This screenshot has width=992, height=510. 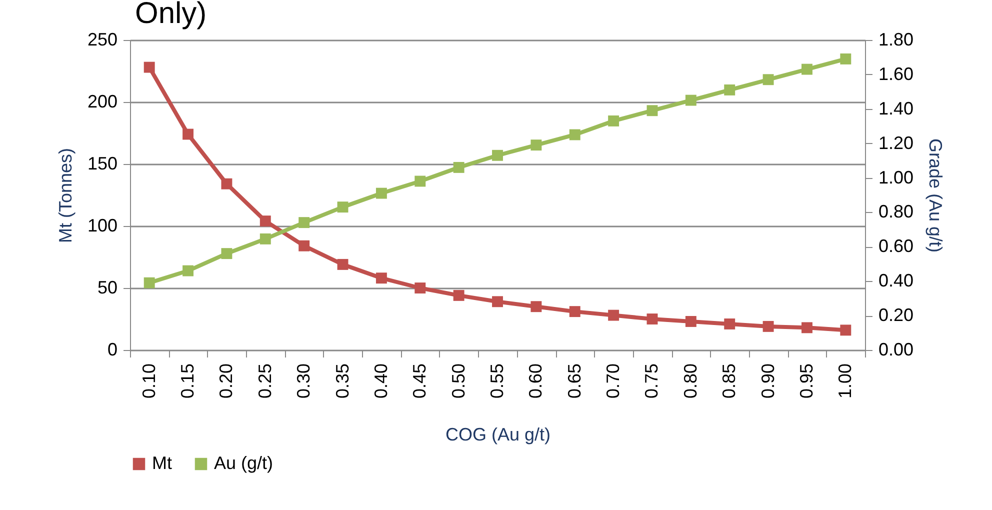 What do you see at coordinates (497, 381) in the screenshot?
I see `x-tick-label: 0.55` at bounding box center [497, 381].